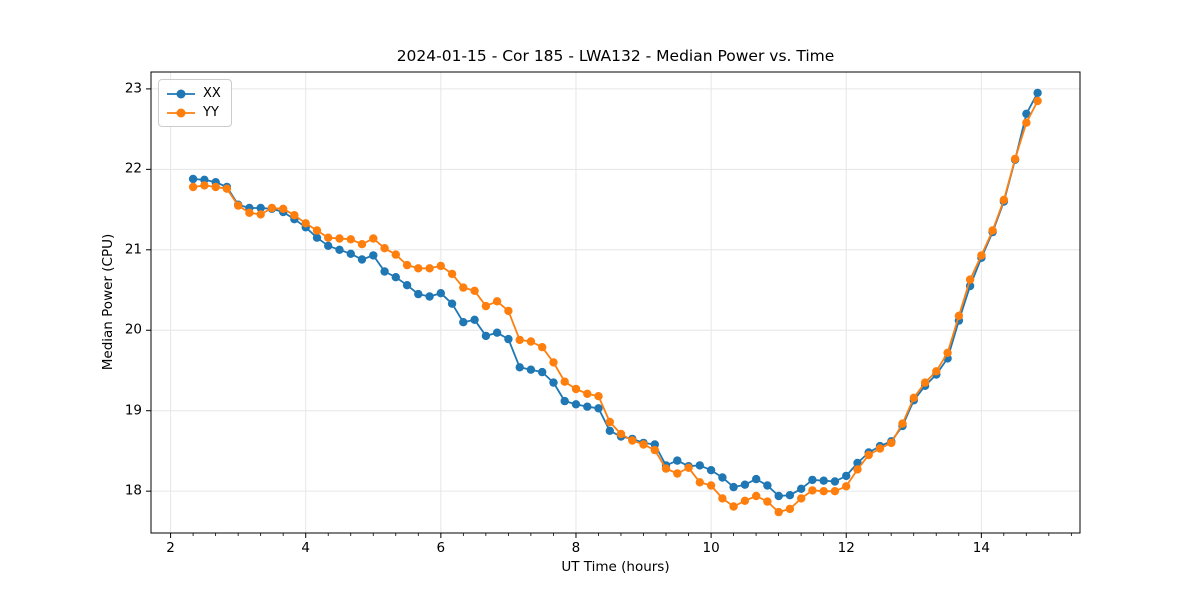 The width and height of the screenshot is (1200, 600). What do you see at coordinates (170, 548) in the screenshot?
I see `x-tick-label: 2` at bounding box center [170, 548].